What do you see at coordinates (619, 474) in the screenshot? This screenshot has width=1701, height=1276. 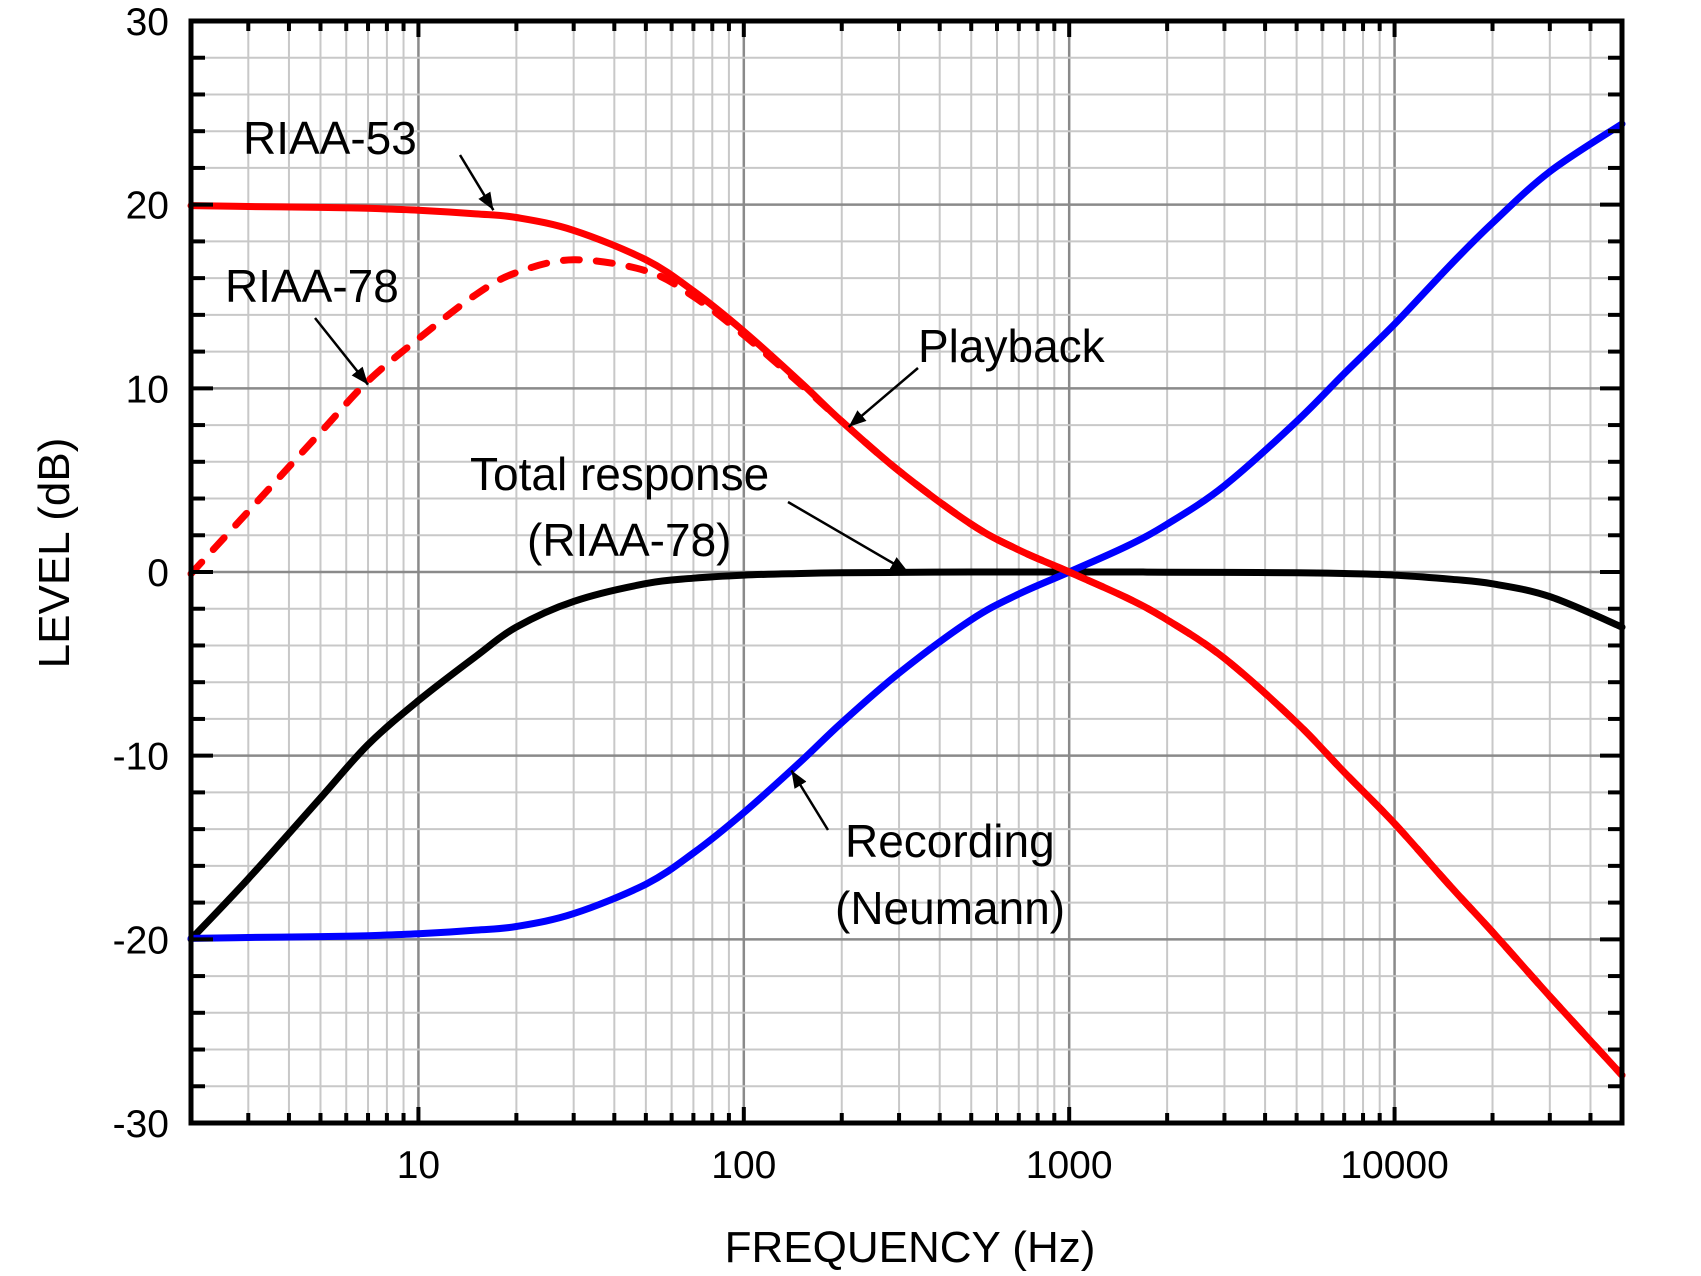 I see `annotation-label: Total response` at bounding box center [619, 474].